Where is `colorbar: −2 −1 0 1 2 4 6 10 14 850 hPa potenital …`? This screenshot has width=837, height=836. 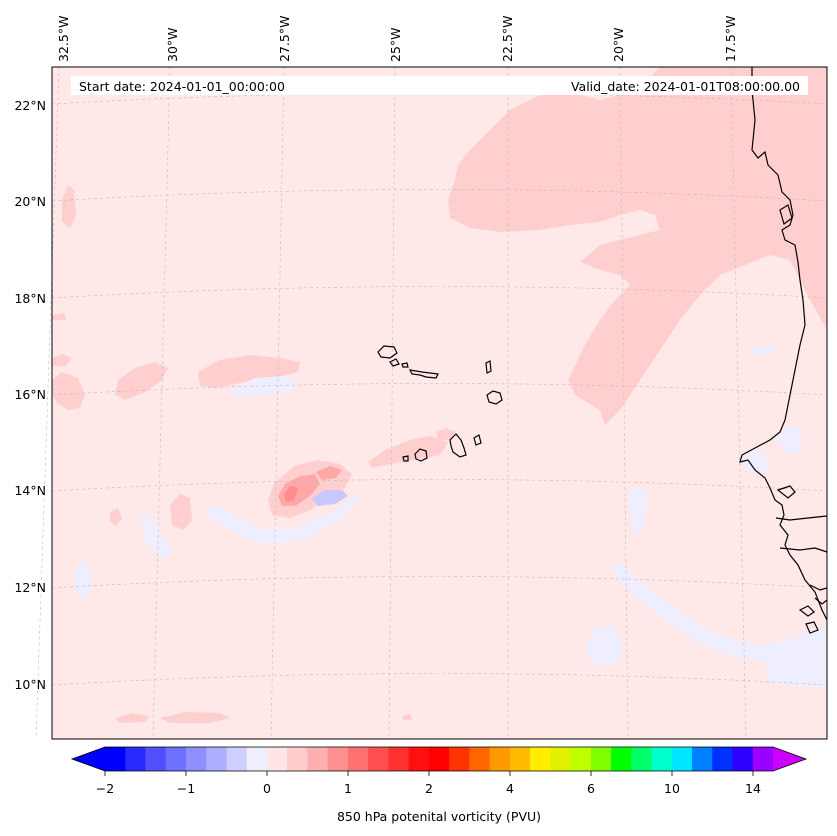 colorbar: −2 −1 0 1 2 4 6 10 14 850 hPa potenital … is located at coordinates (439, 785).